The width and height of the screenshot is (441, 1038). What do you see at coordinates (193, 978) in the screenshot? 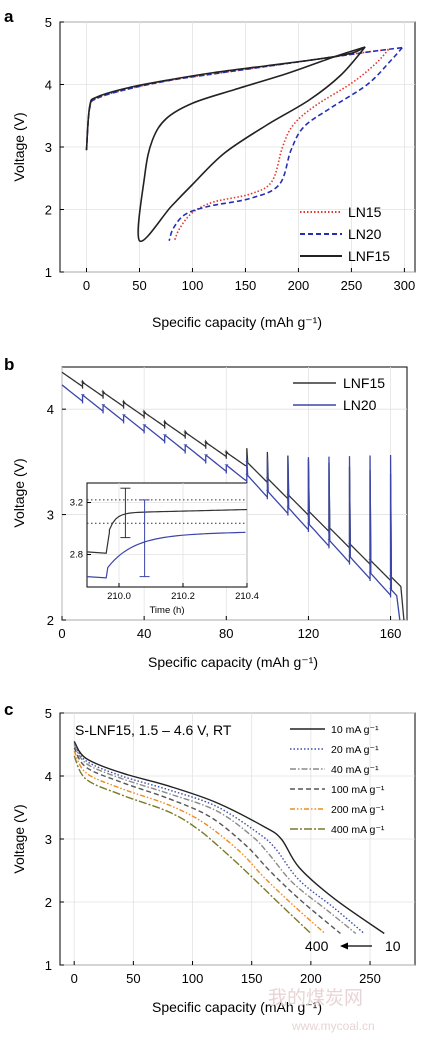
I see `c-xtick-label: 100` at bounding box center [193, 978].